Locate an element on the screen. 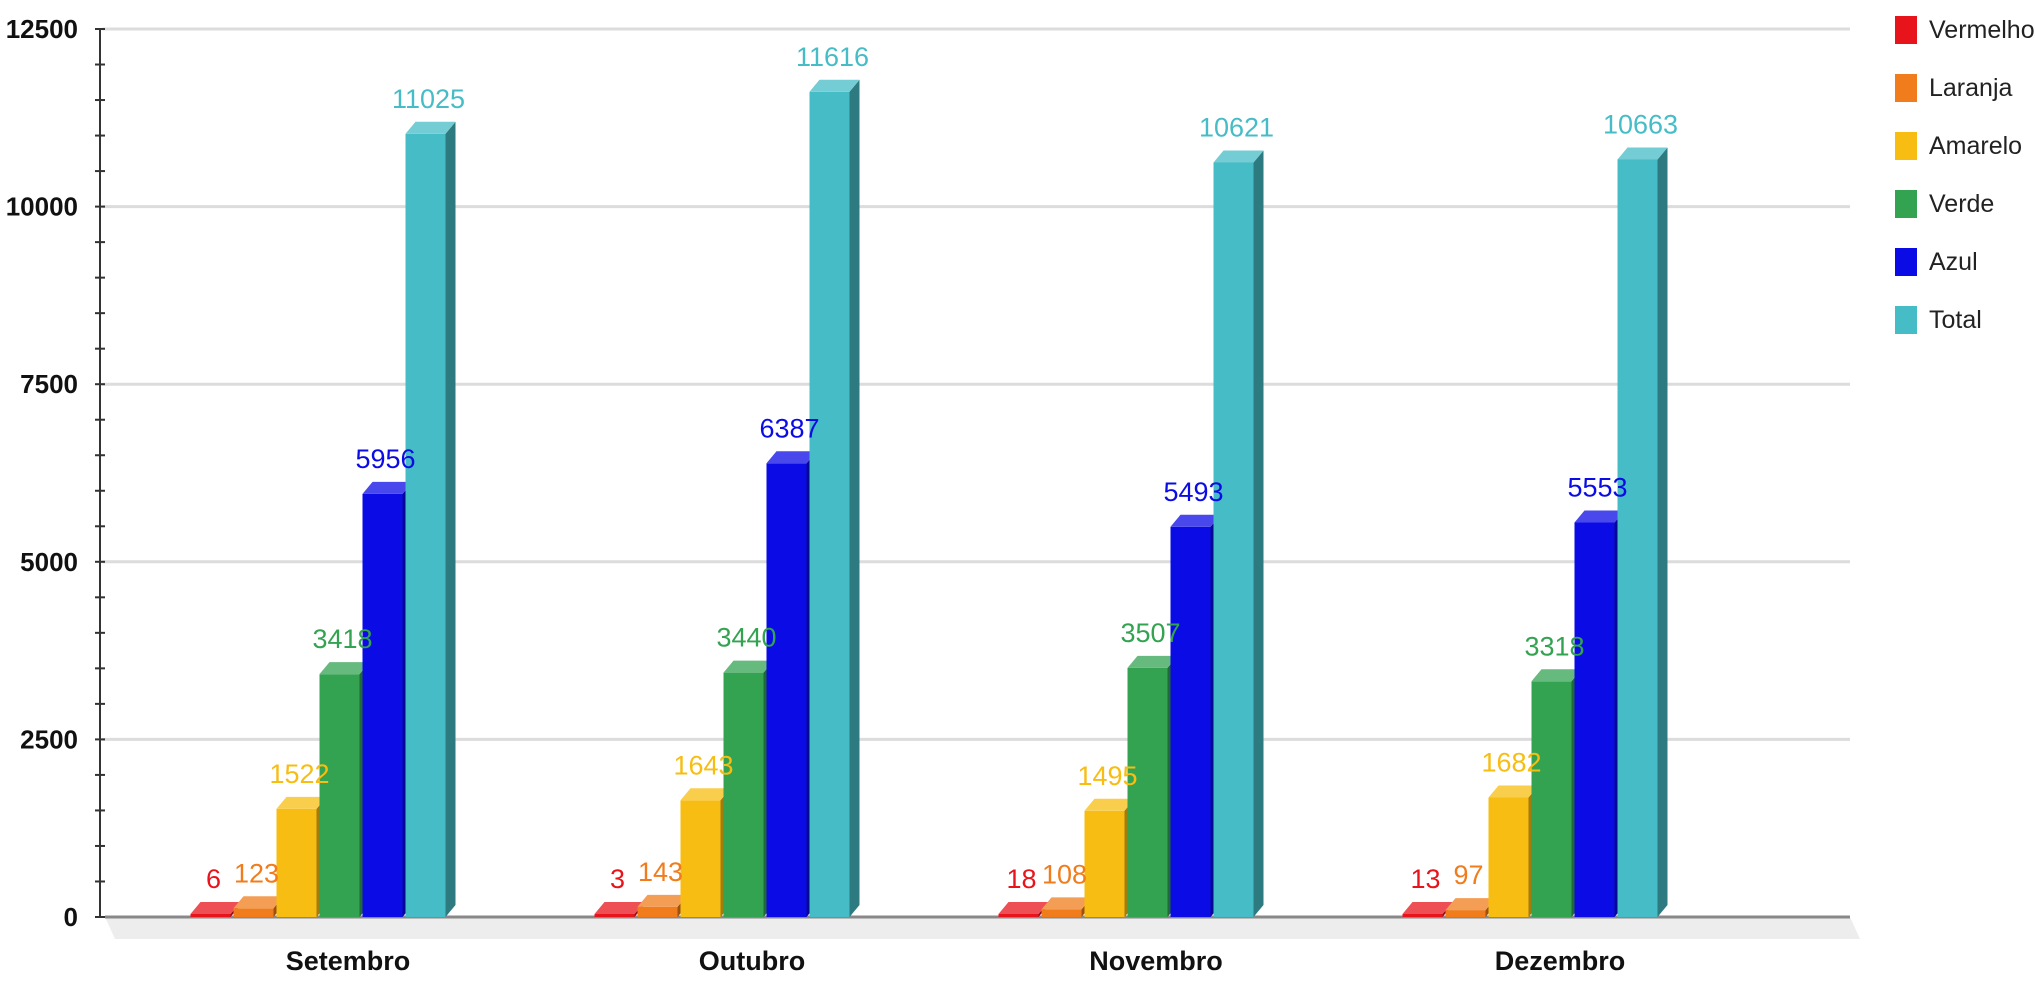 This screenshot has height=986, width=2035. data-label: 11025 is located at coordinates (428, 99).